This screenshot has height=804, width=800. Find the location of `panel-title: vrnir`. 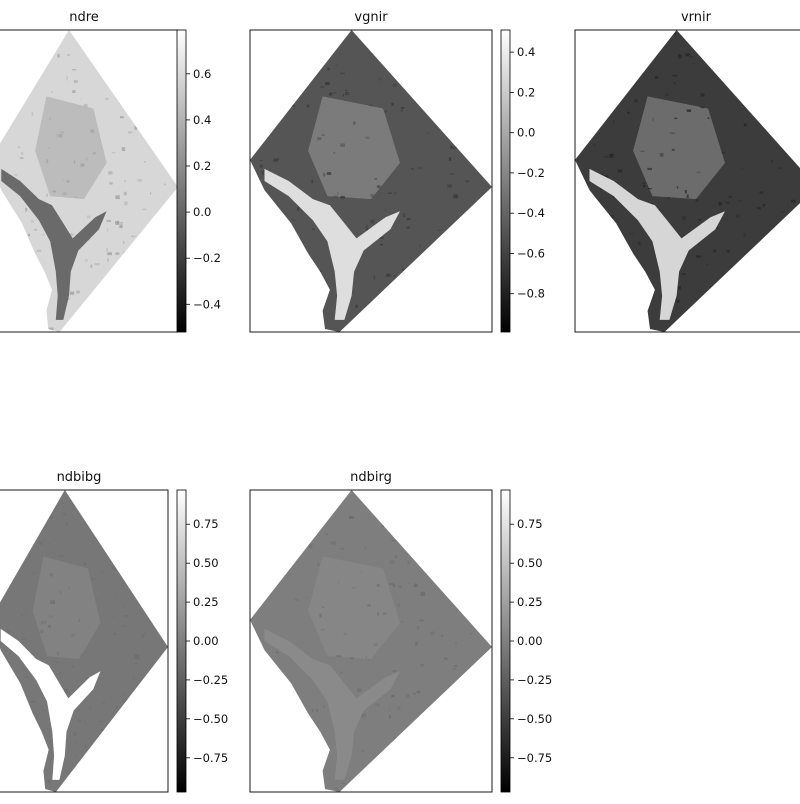

panel-title: vrnir is located at coordinates (696, 17).